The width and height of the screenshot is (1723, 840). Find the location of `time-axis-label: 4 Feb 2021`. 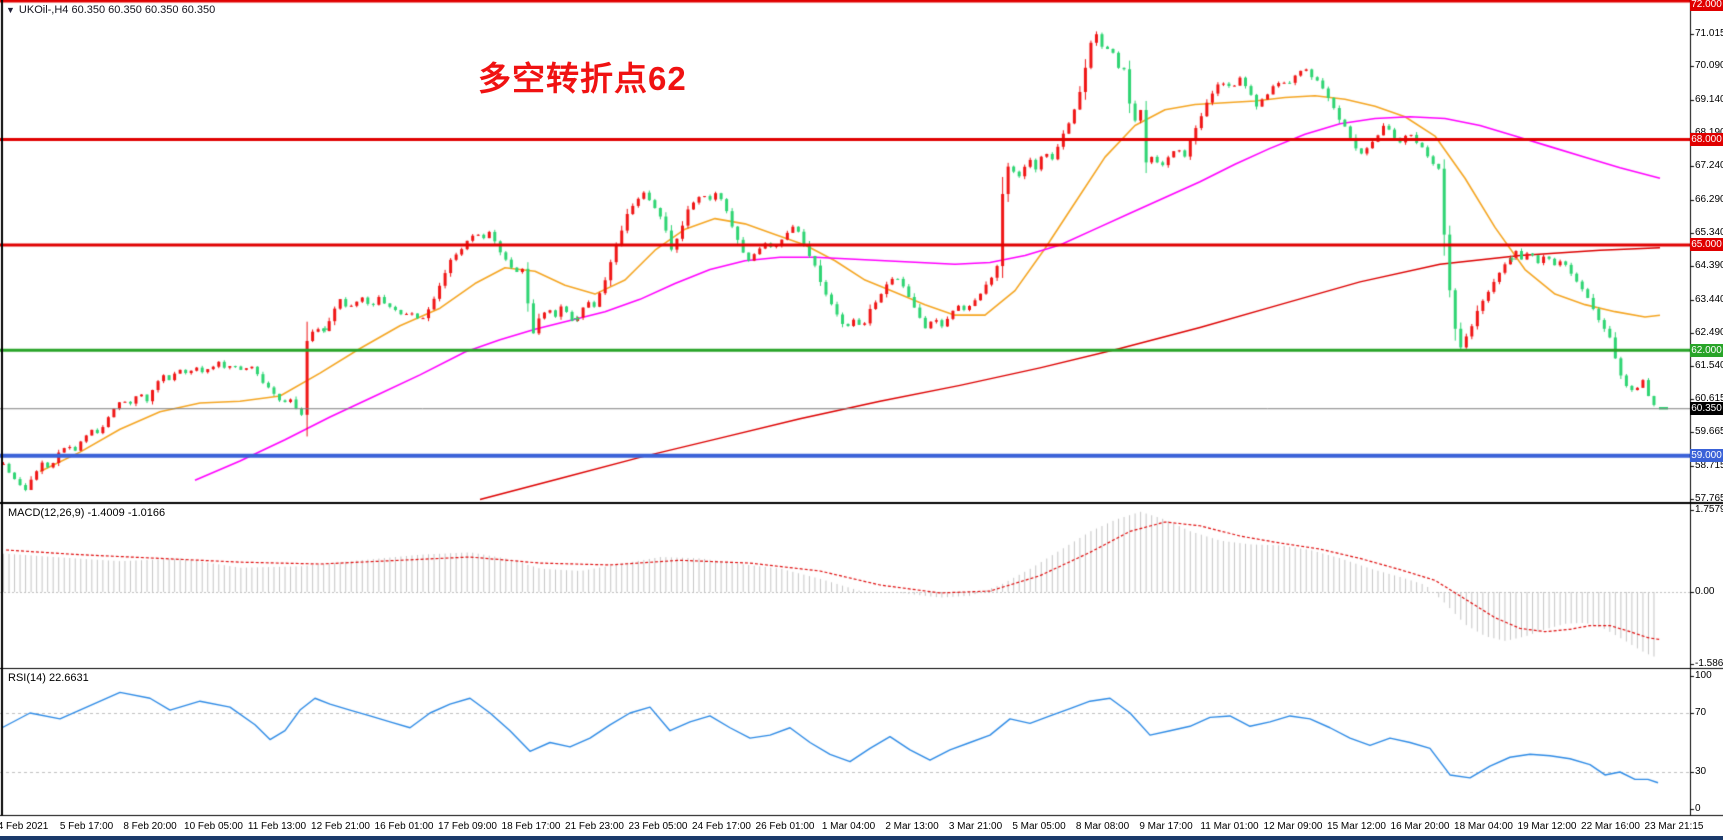

time-axis-label: 4 Feb 2021 is located at coordinates (24, 826).